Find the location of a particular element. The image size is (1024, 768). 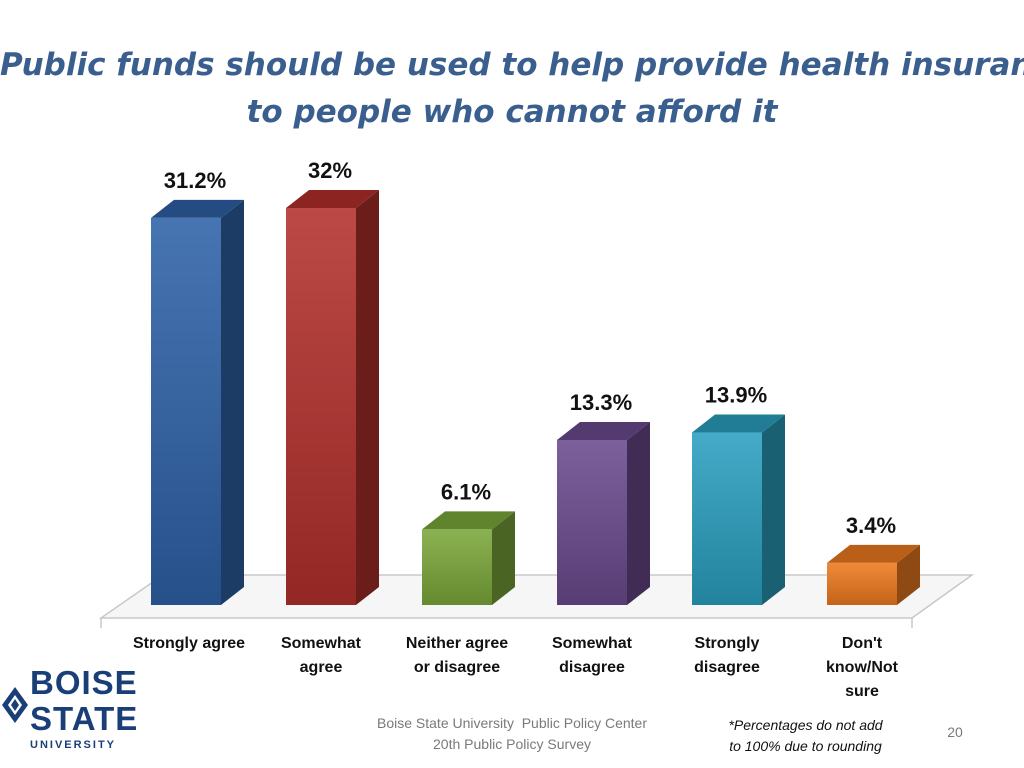

category-label-1: Strongly agree is located at coordinates (189, 644).